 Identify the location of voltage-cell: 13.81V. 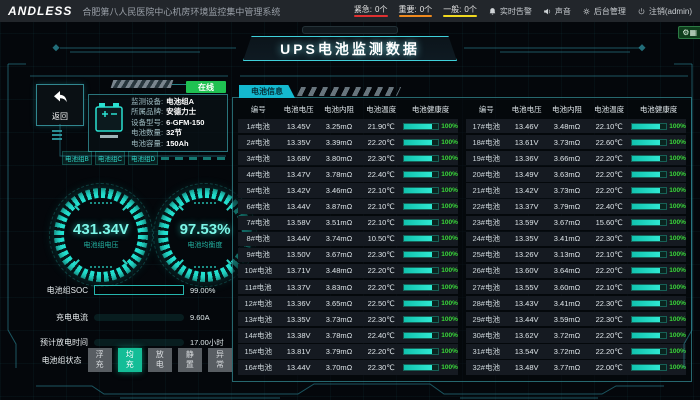
(298, 351).